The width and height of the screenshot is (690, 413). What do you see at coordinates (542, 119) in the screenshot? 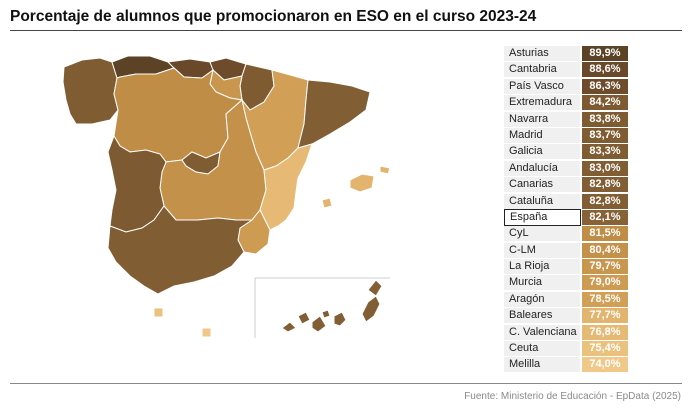
I see `row-name: Navarra` at bounding box center [542, 119].